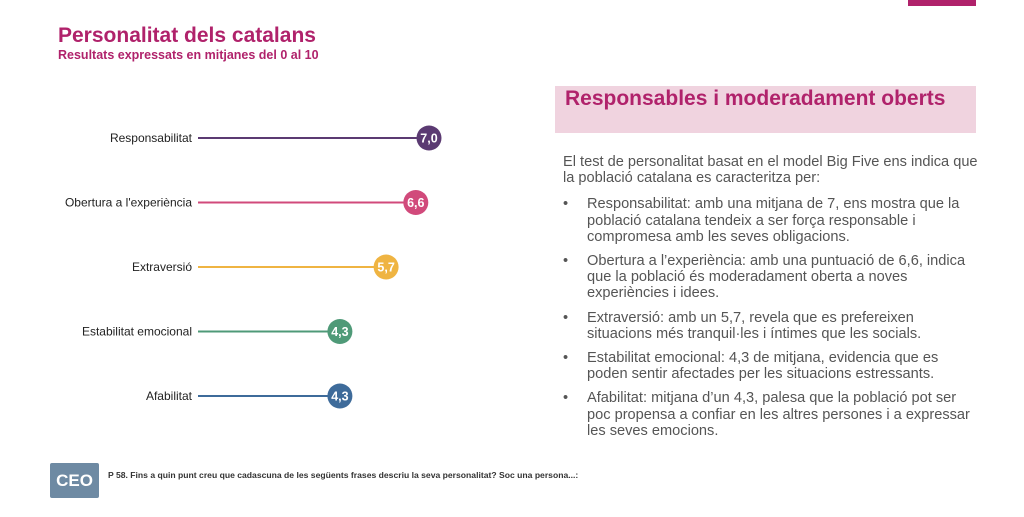 This screenshot has height=517, width=1024. I want to click on category-label: Extraversió, so click(162, 267).